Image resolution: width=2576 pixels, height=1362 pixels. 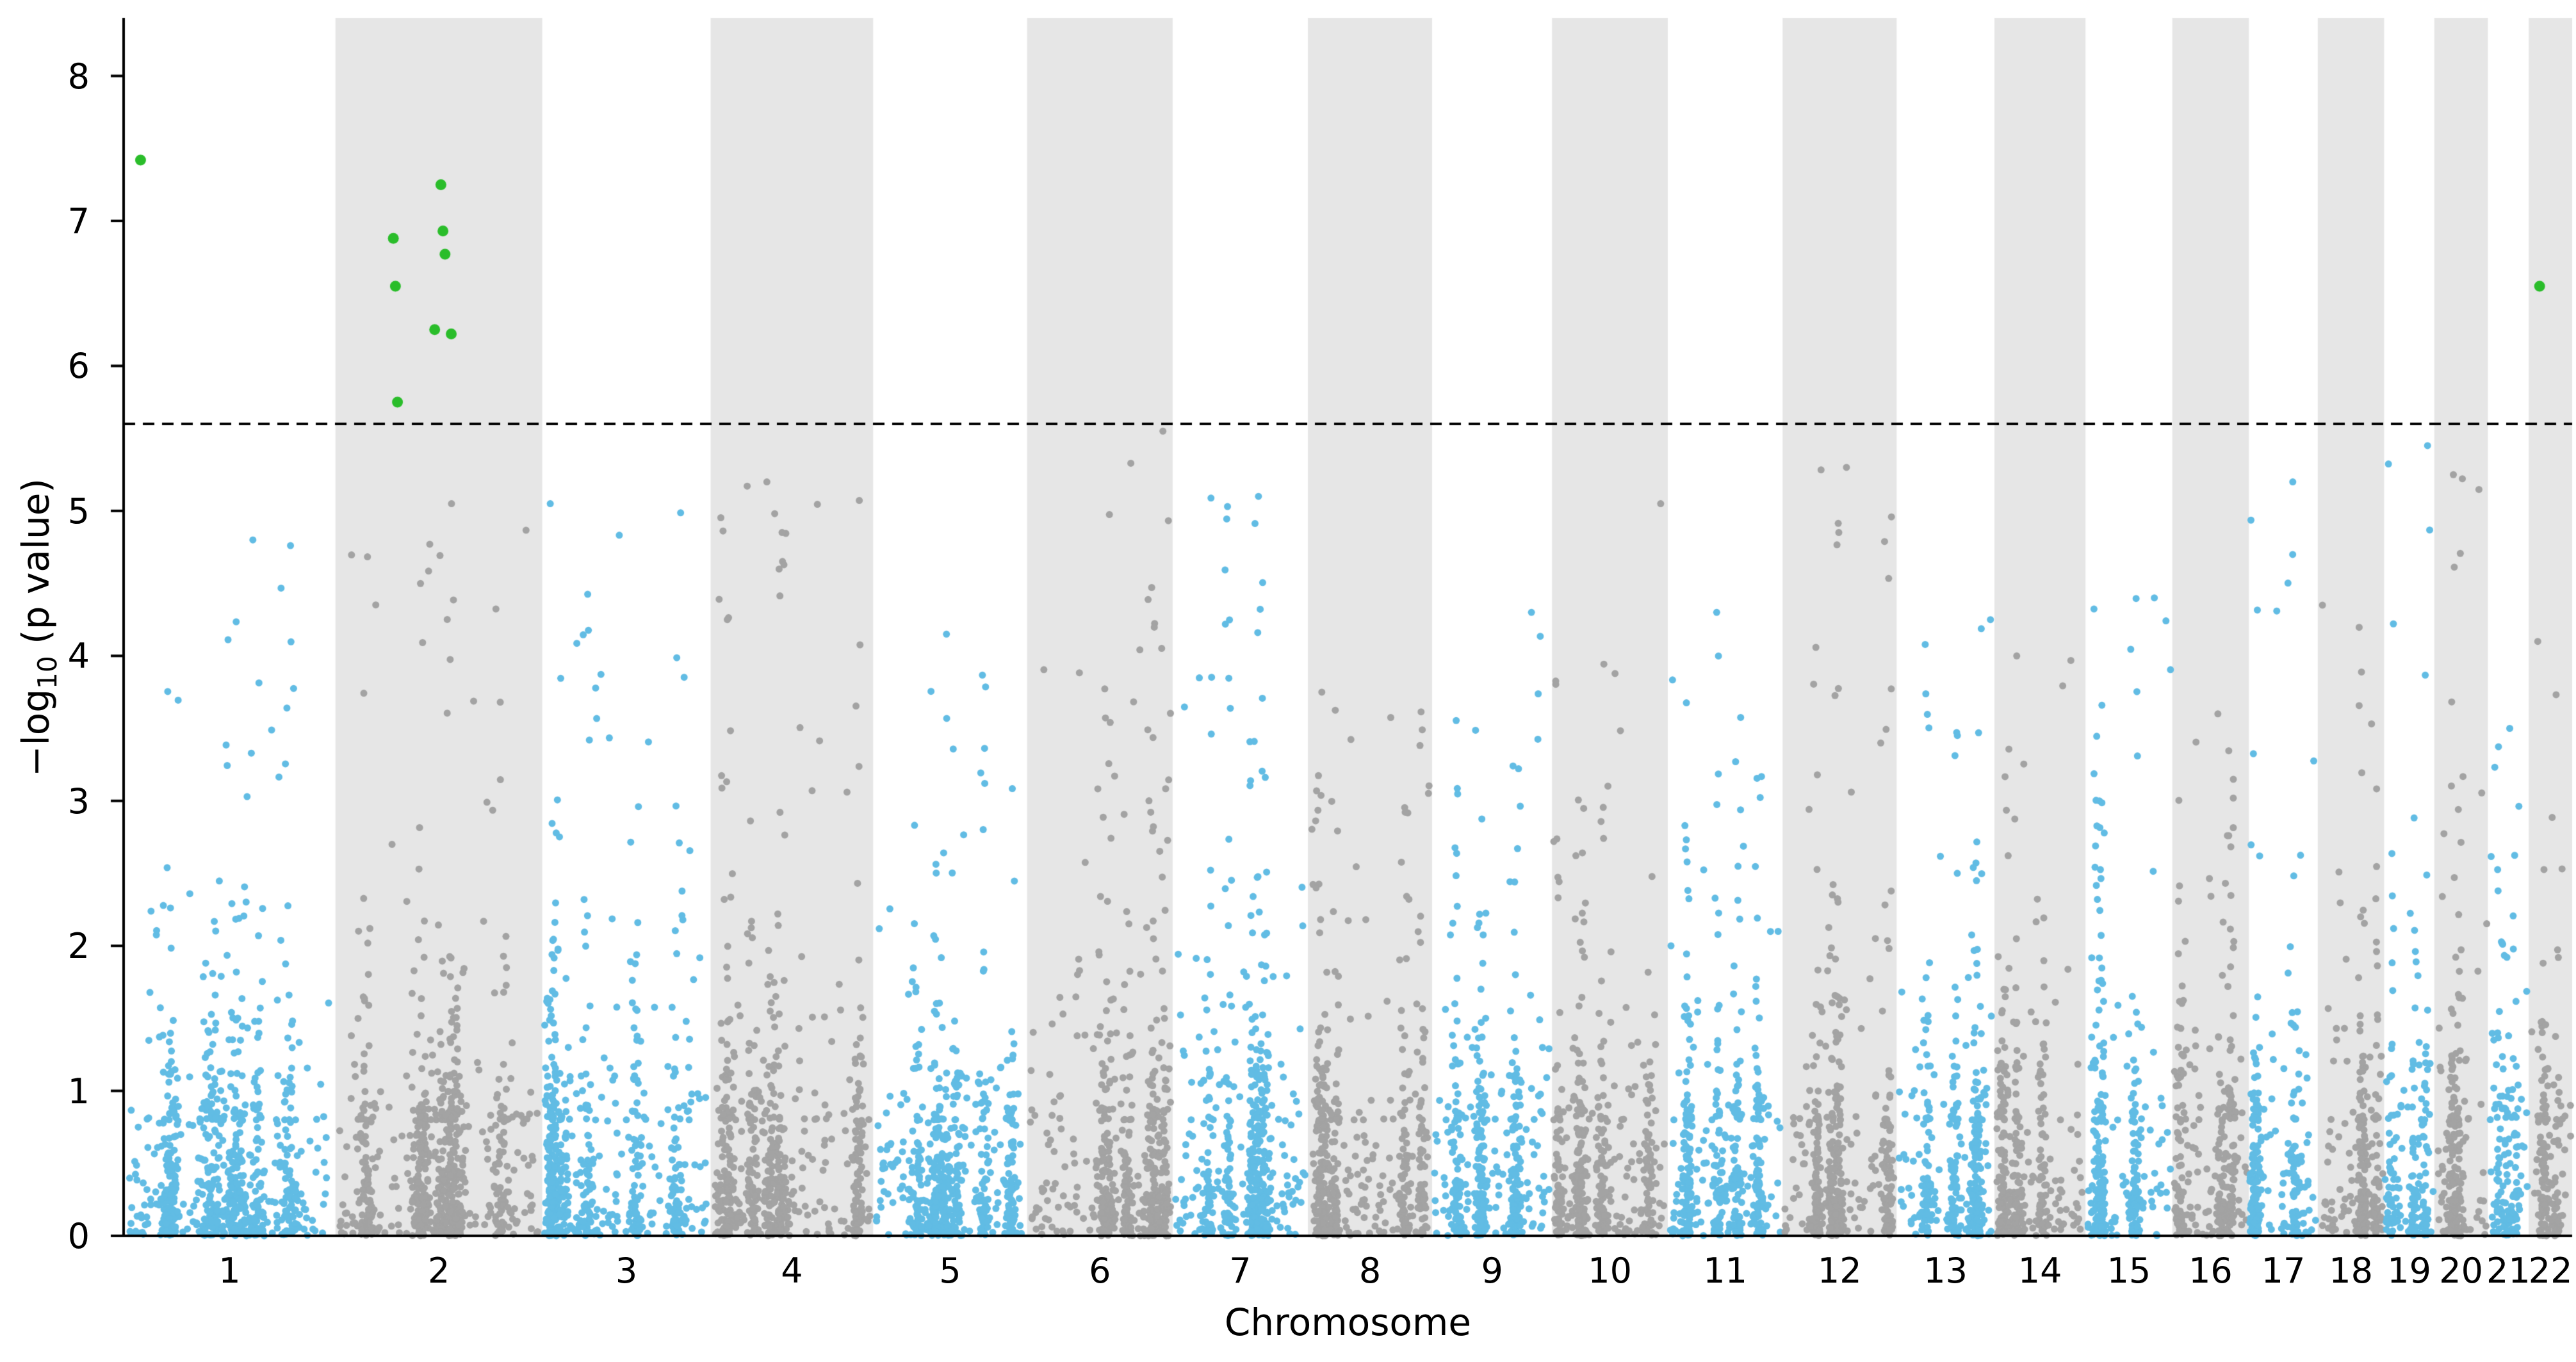 I want to click on x-tick-label-21: 21, so click(x=2508, y=1271).